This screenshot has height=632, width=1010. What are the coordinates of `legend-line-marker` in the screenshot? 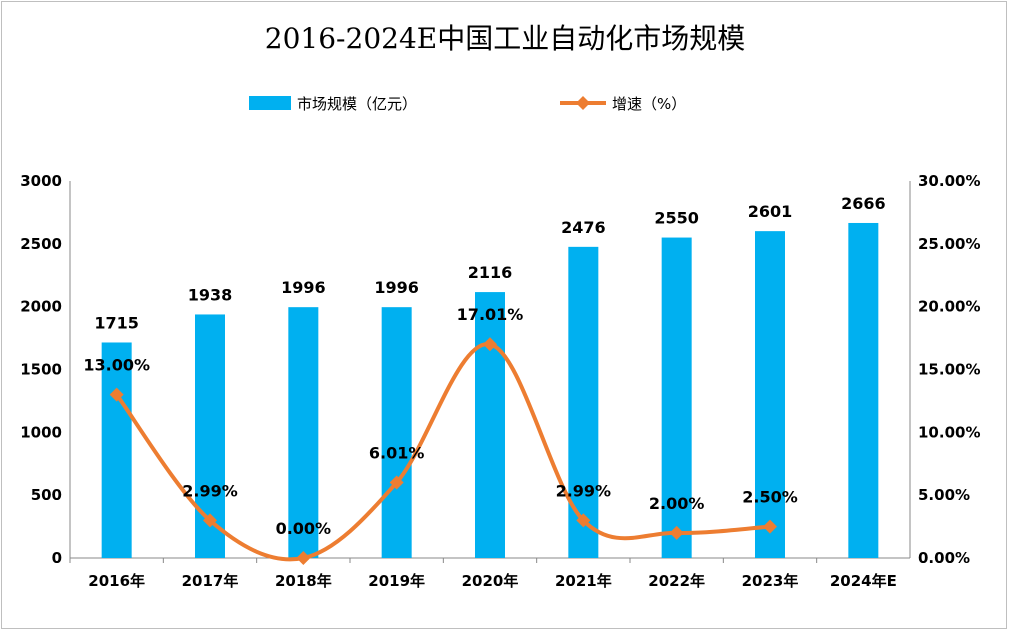 It's located at (583, 103).